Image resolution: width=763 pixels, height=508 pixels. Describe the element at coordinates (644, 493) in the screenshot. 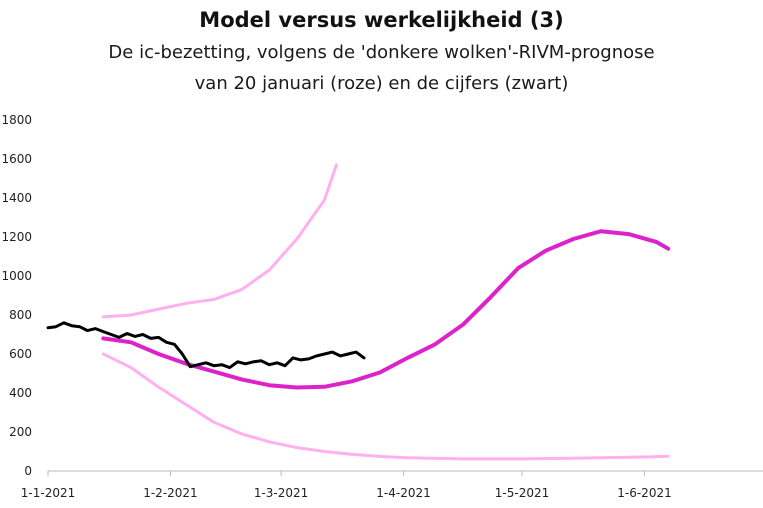

I see `x-tick-label: 1-6-2021` at that location.